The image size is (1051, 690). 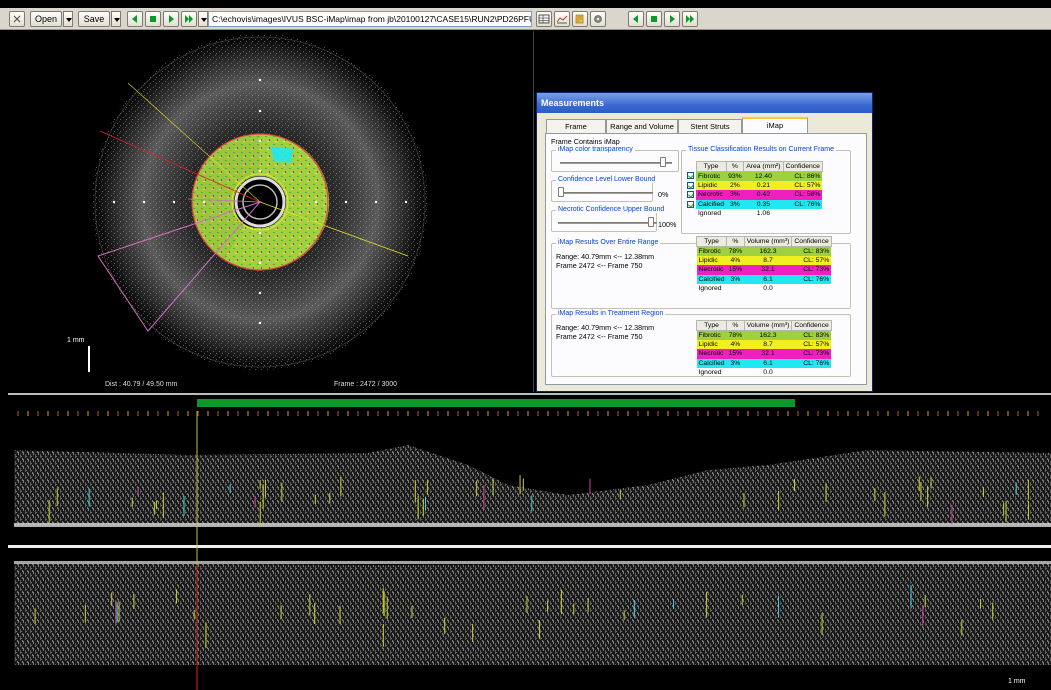 I want to click on range-line-1: Range: 40.79mm <-- 12.38mm, so click(x=605, y=256).